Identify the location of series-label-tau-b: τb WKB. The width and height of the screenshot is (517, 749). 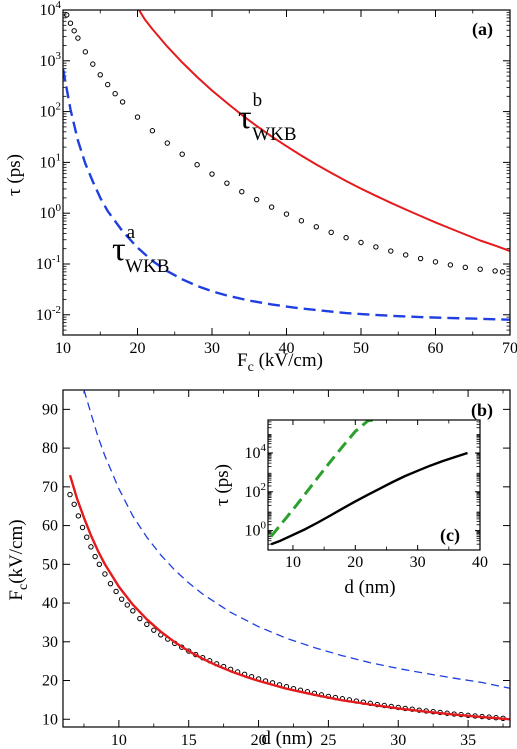
(267, 117).